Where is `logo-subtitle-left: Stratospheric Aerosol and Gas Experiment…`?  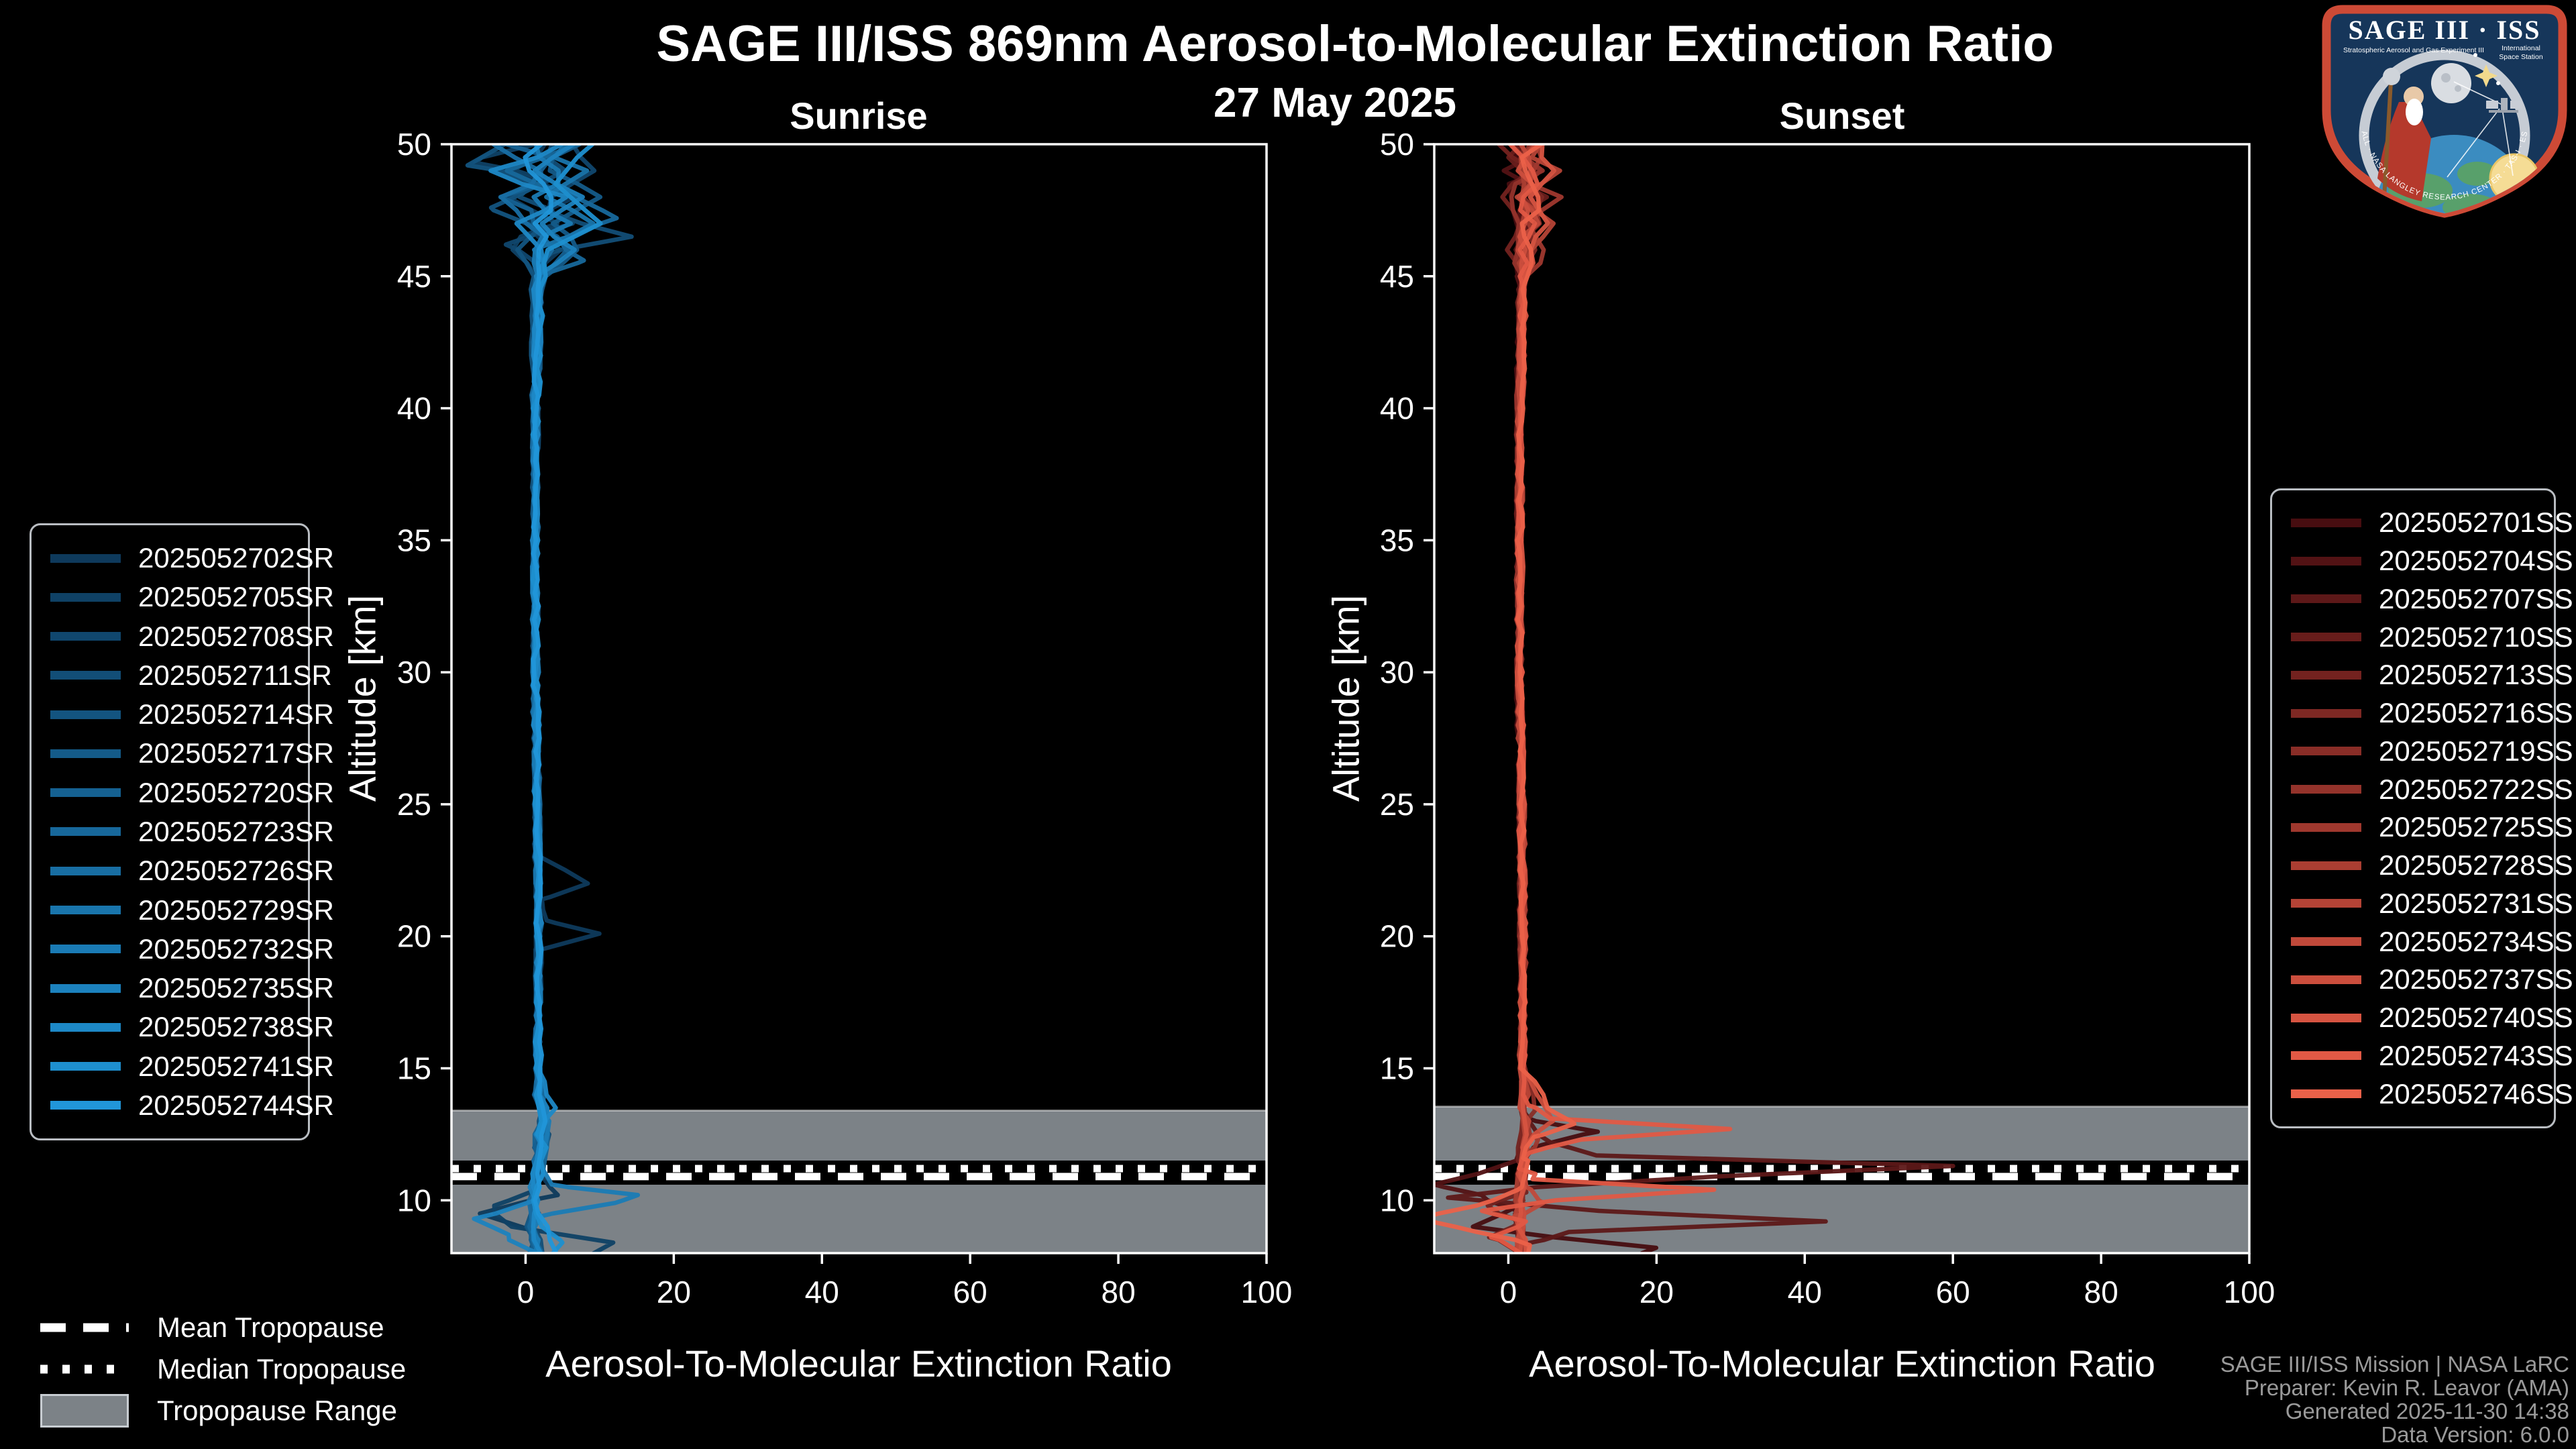 logo-subtitle-left: Stratospheric Aerosol and Gas Experiment… is located at coordinates (2413, 50).